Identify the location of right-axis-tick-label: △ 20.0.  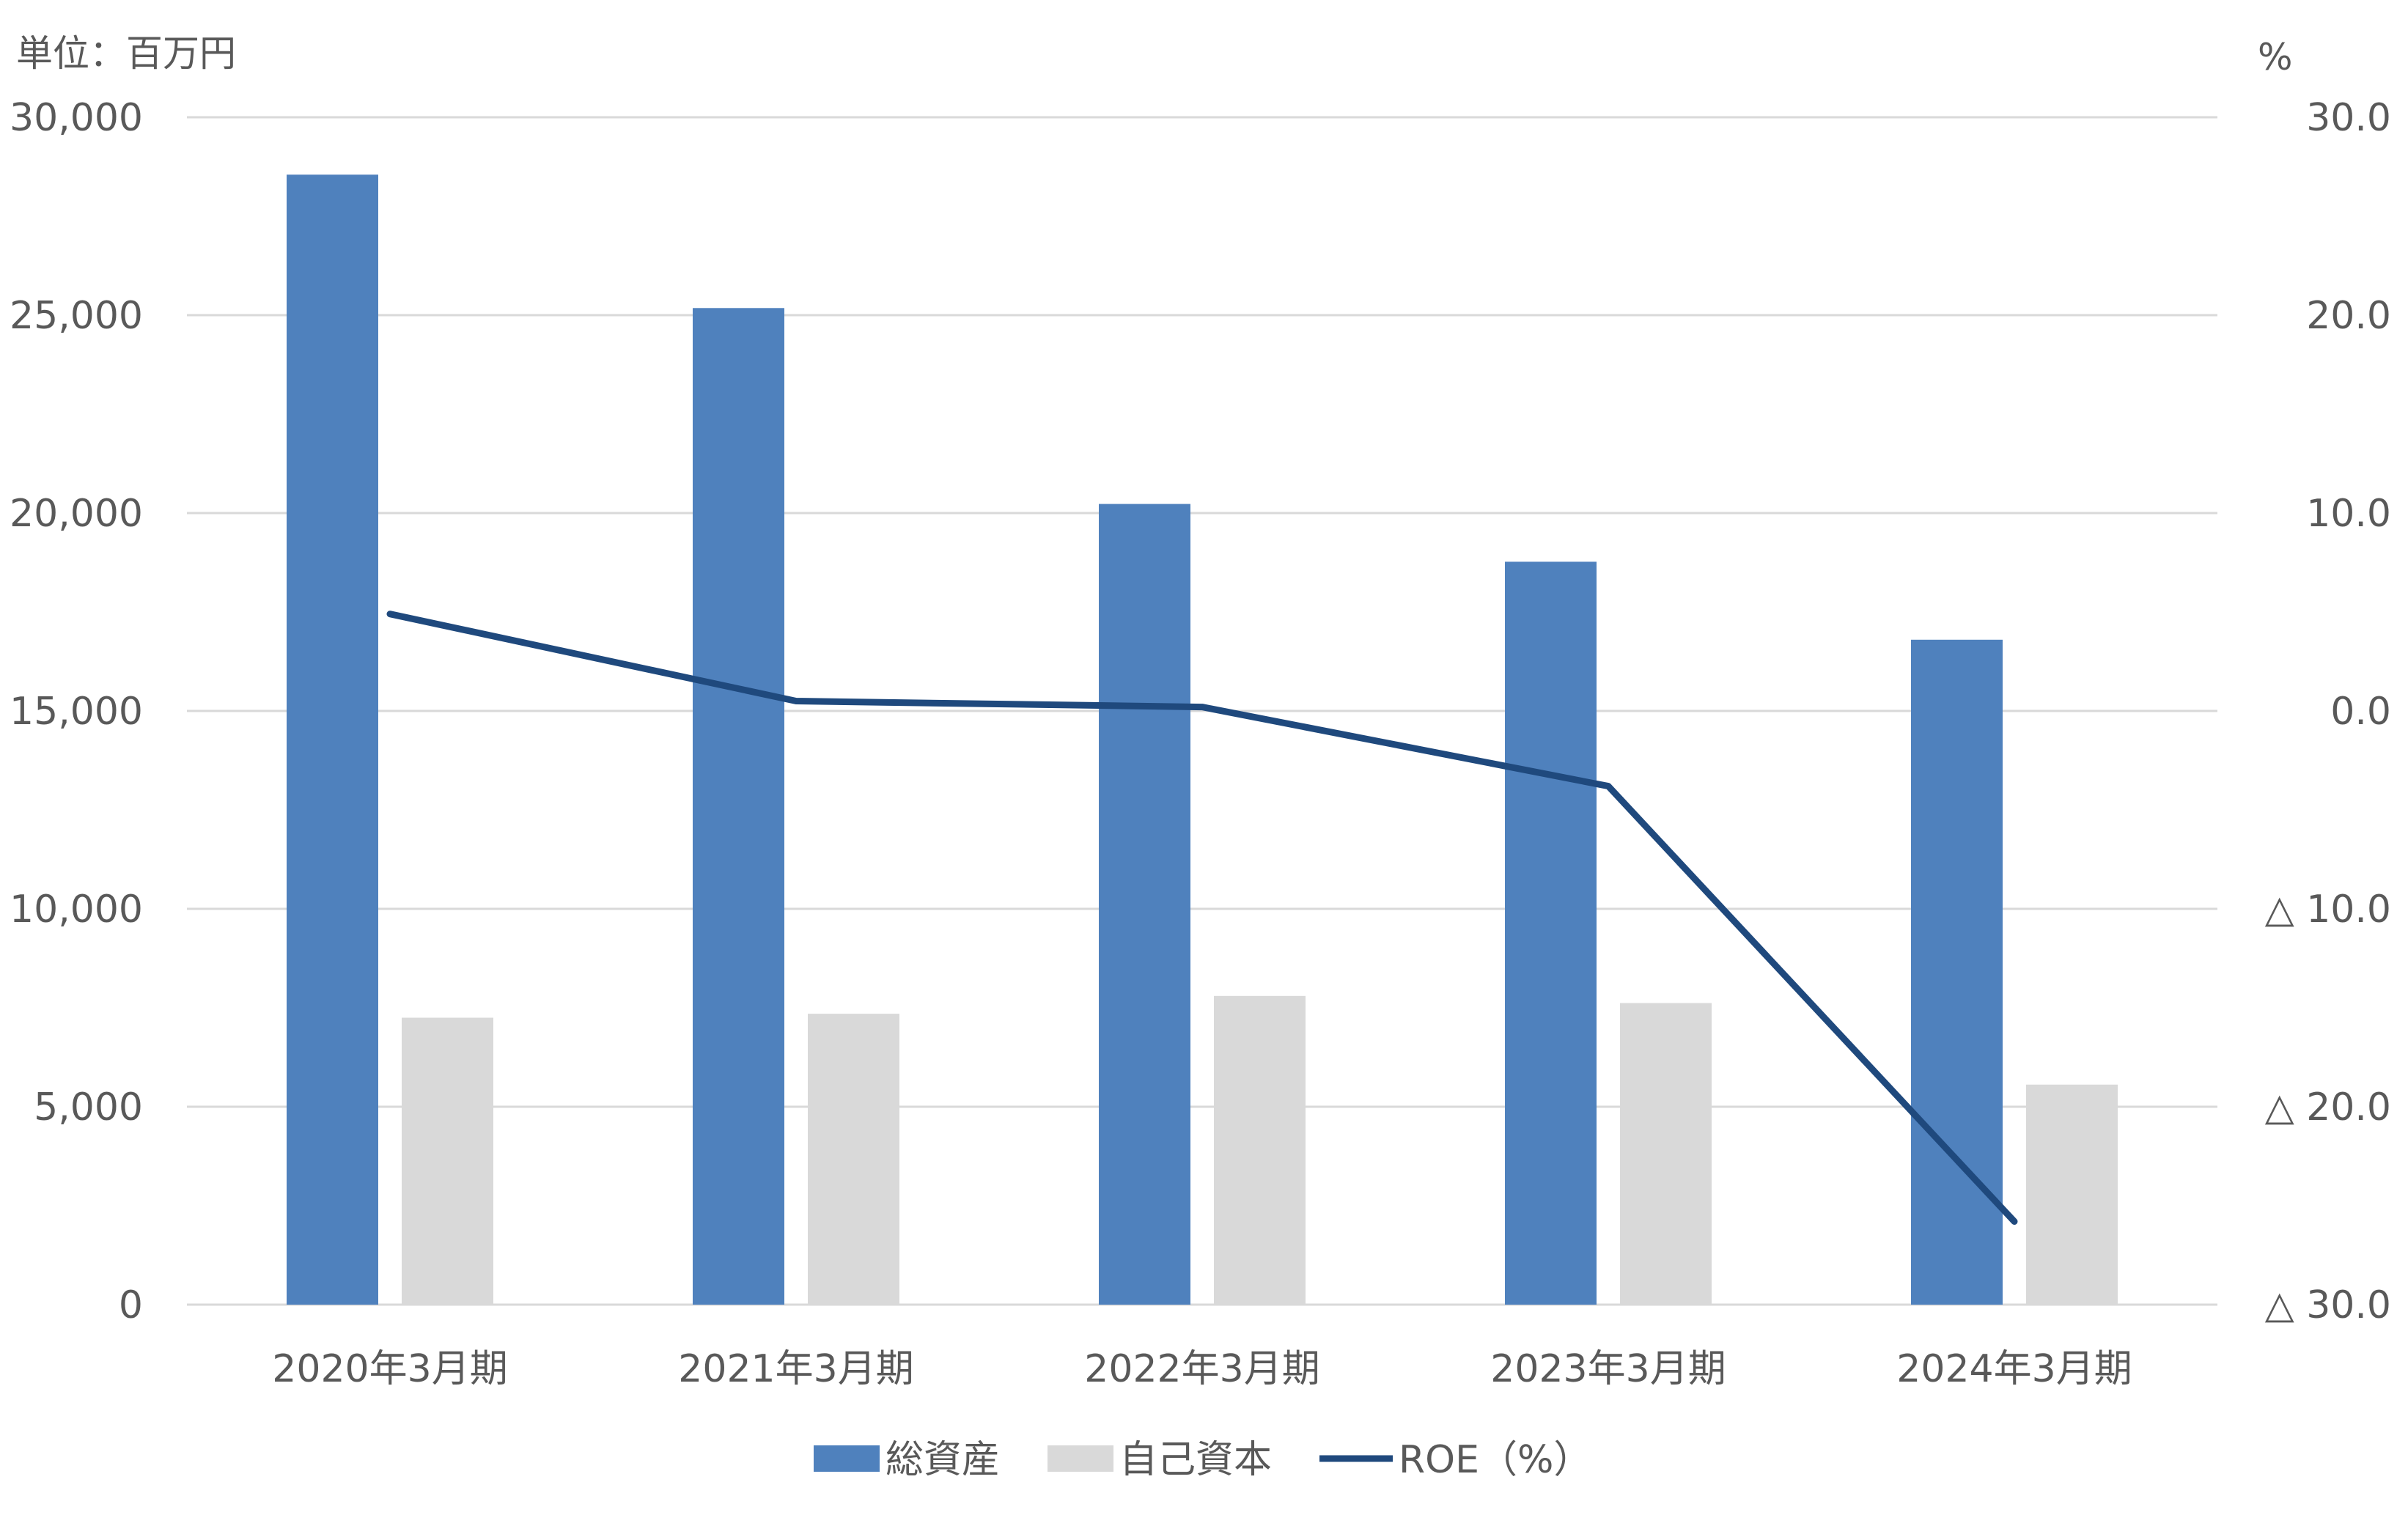
(2328, 1107).